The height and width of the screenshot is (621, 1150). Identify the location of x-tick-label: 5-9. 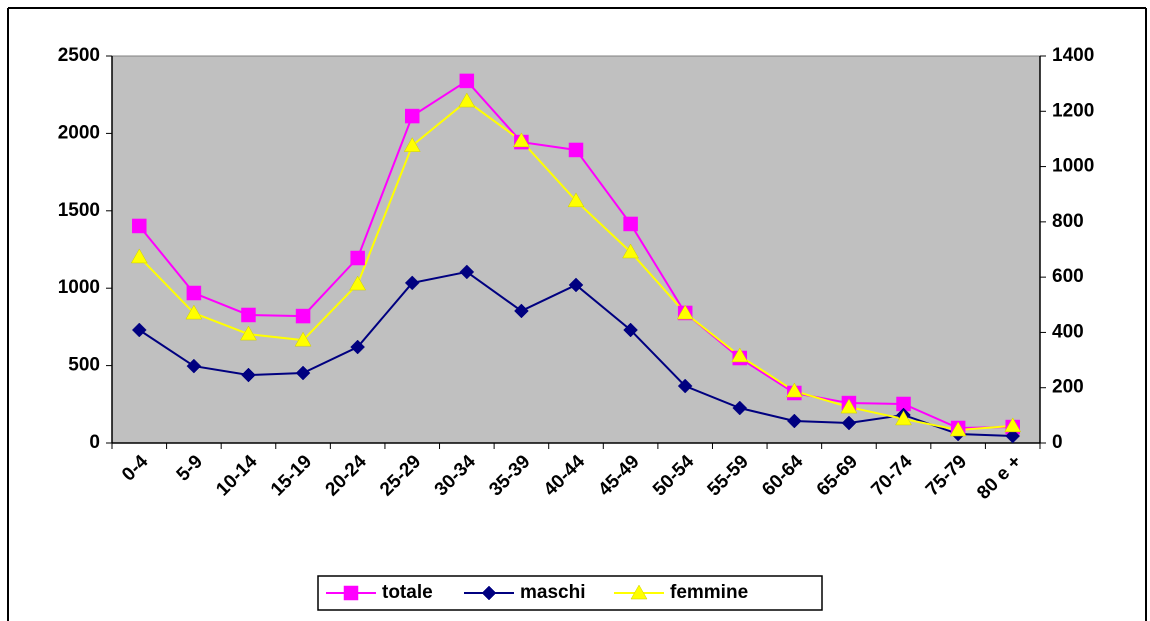
(190, 468).